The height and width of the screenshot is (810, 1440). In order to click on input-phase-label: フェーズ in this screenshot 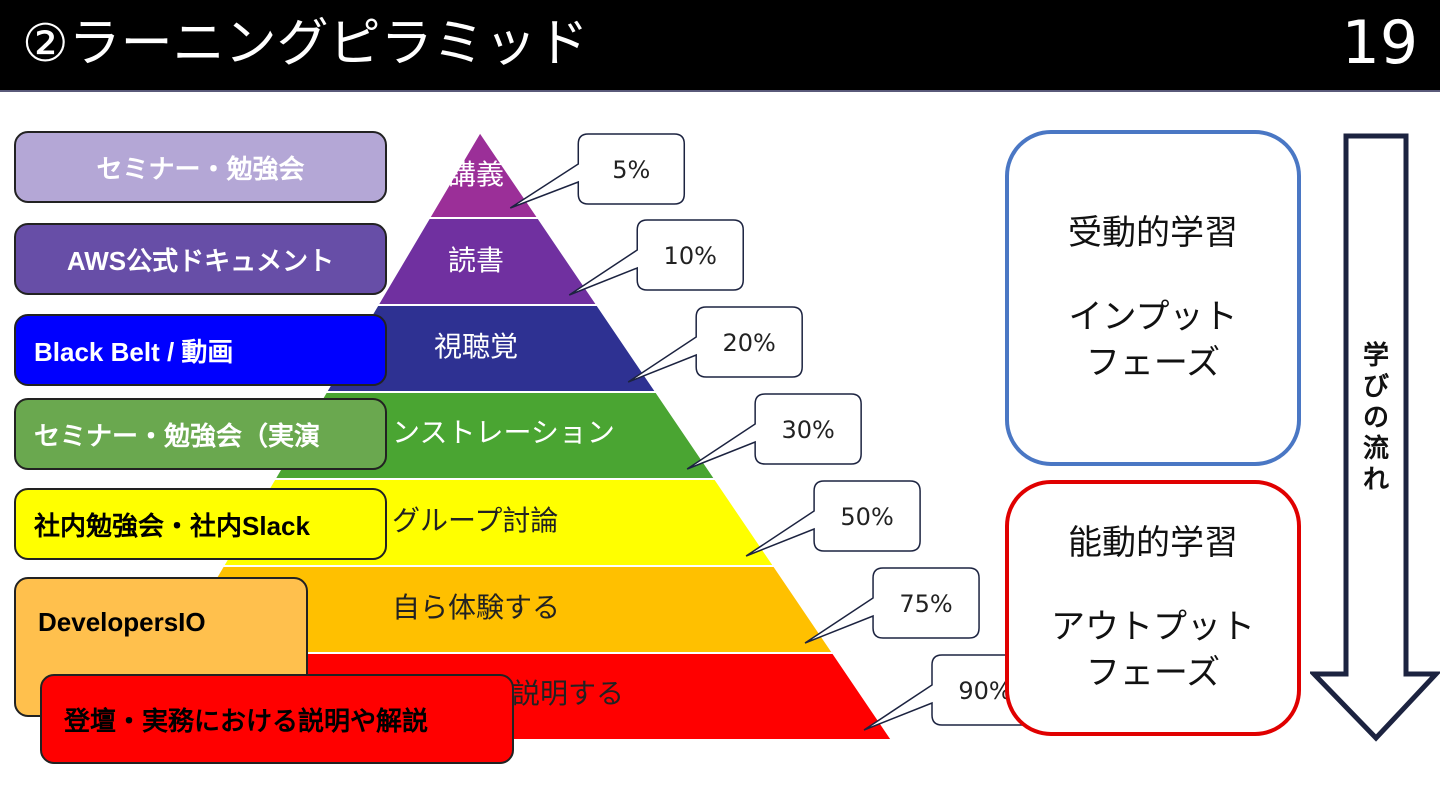, I will do `click(1153, 363)`.